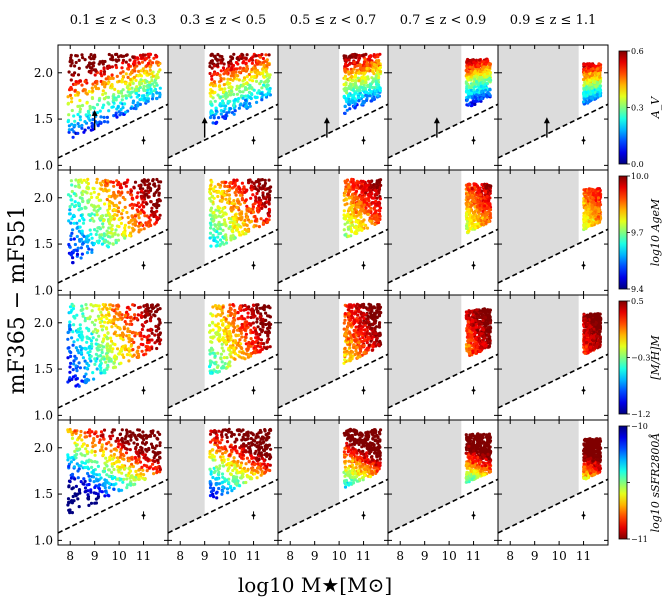 This screenshot has height=601, width=667. What do you see at coordinates (443, 20) in the screenshot?
I see `column-title: 0.7 ≤ z < 0.9` at bounding box center [443, 20].